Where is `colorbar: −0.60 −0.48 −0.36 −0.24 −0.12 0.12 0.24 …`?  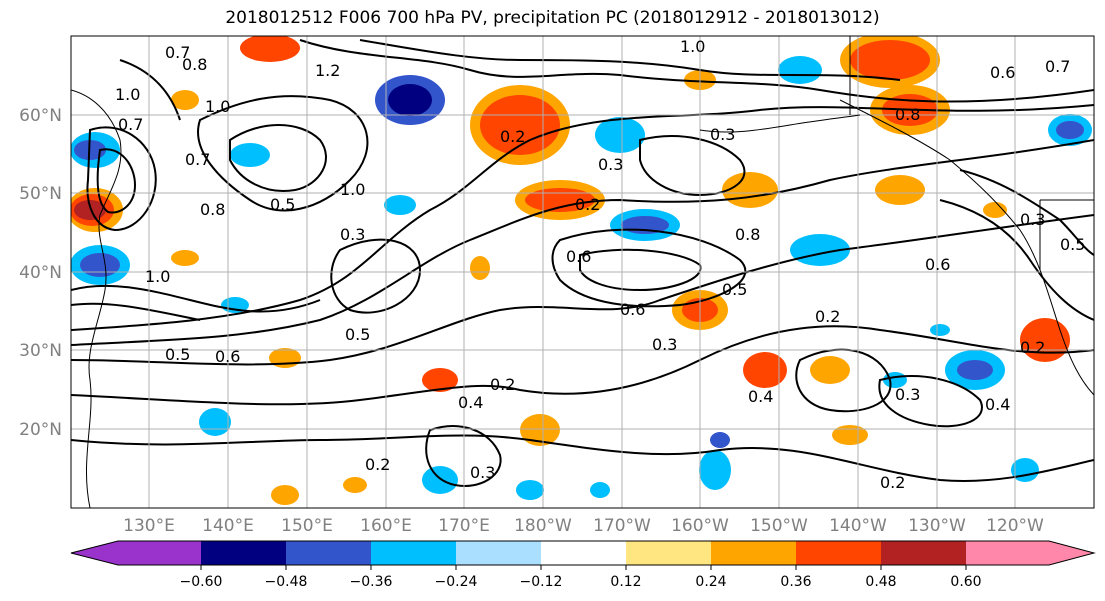 colorbar: −0.60 −0.48 −0.36 −0.24 −0.12 0.12 0.24 … is located at coordinates (583, 565).